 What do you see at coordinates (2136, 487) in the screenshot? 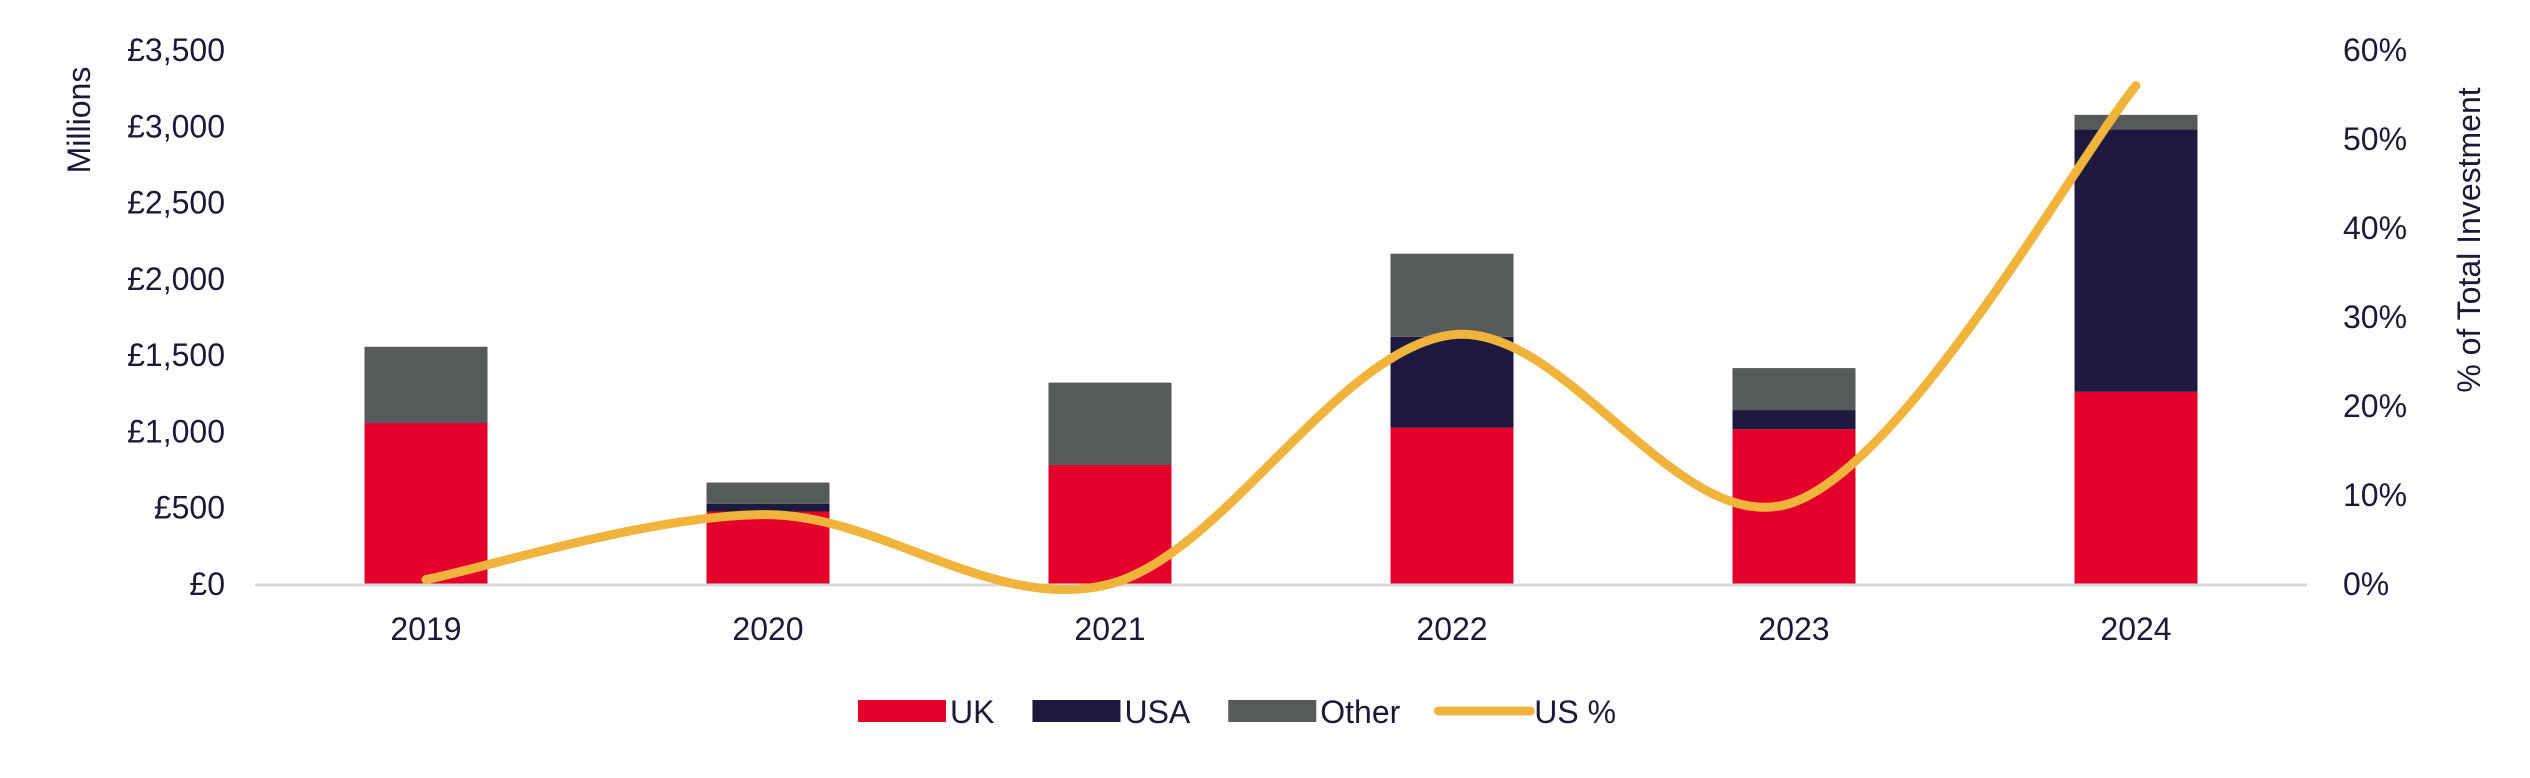
I see `bar-uk-2024` at bounding box center [2136, 487].